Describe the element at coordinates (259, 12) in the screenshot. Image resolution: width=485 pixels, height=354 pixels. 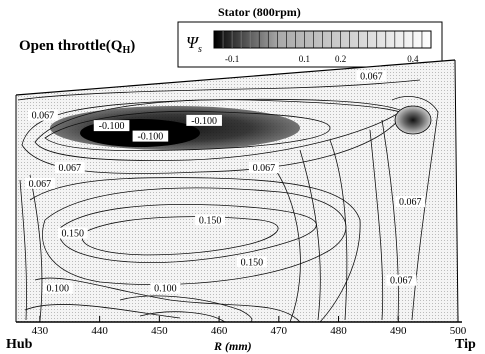
I see `chart-title: Stator (800rpm)` at that location.